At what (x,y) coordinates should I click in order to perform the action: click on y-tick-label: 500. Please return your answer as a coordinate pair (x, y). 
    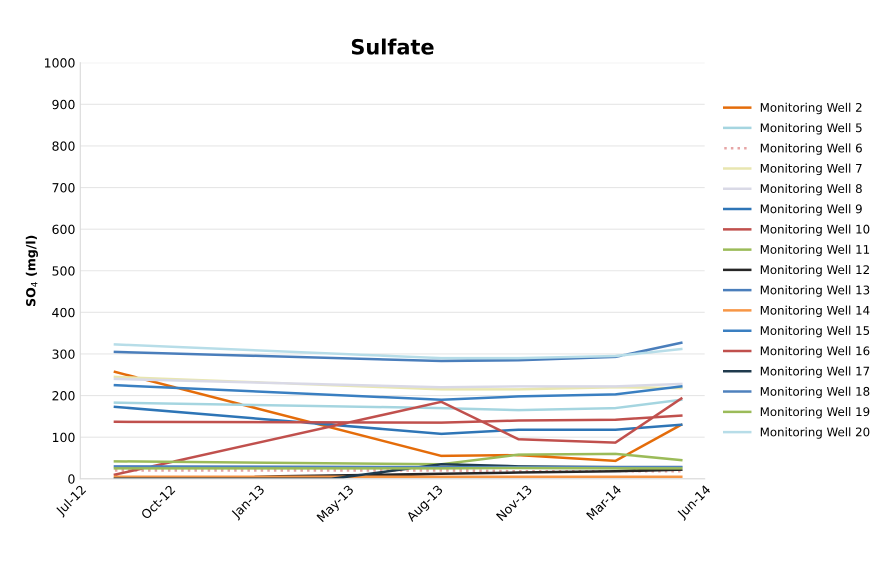
    Looking at the image, I should click on (63, 271).